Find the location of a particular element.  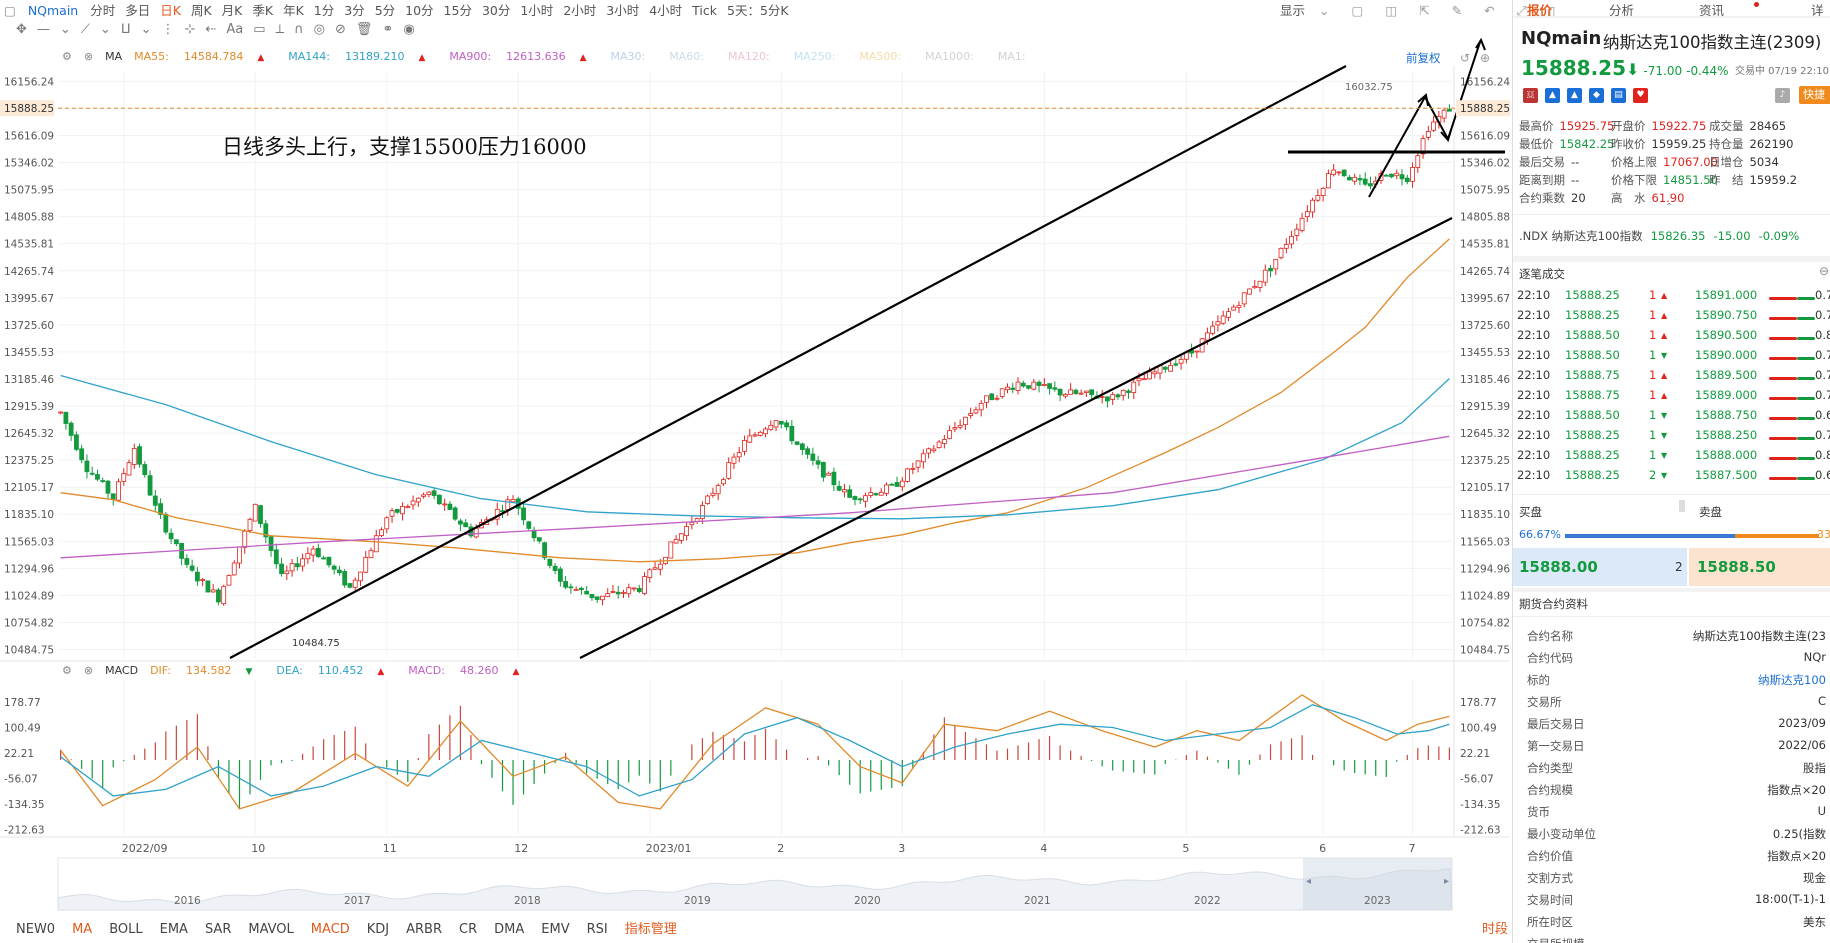

ma-legend-item: MA55: 14584.784 ▲ is located at coordinates (205, 56).